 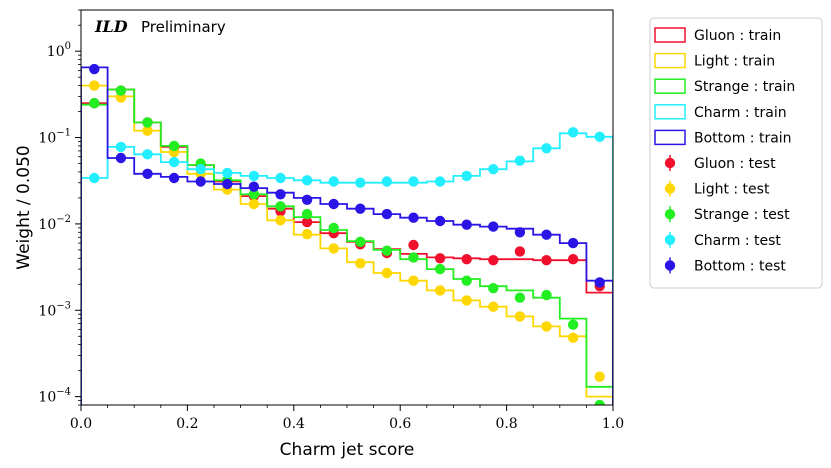 What do you see at coordinates (183, 27) in the screenshot?
I see `status-label: Preliminary` at bounding box center [183, 27].